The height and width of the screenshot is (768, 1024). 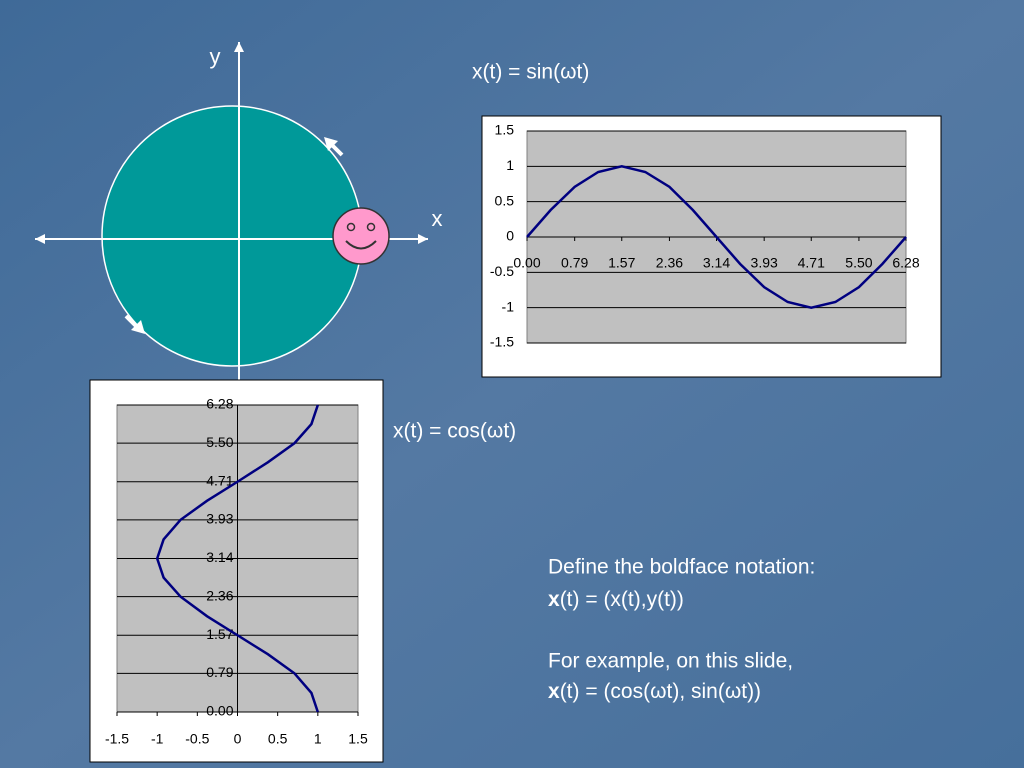 I want to click on y-tick-label: 3.14, so click(x=219, y=557).